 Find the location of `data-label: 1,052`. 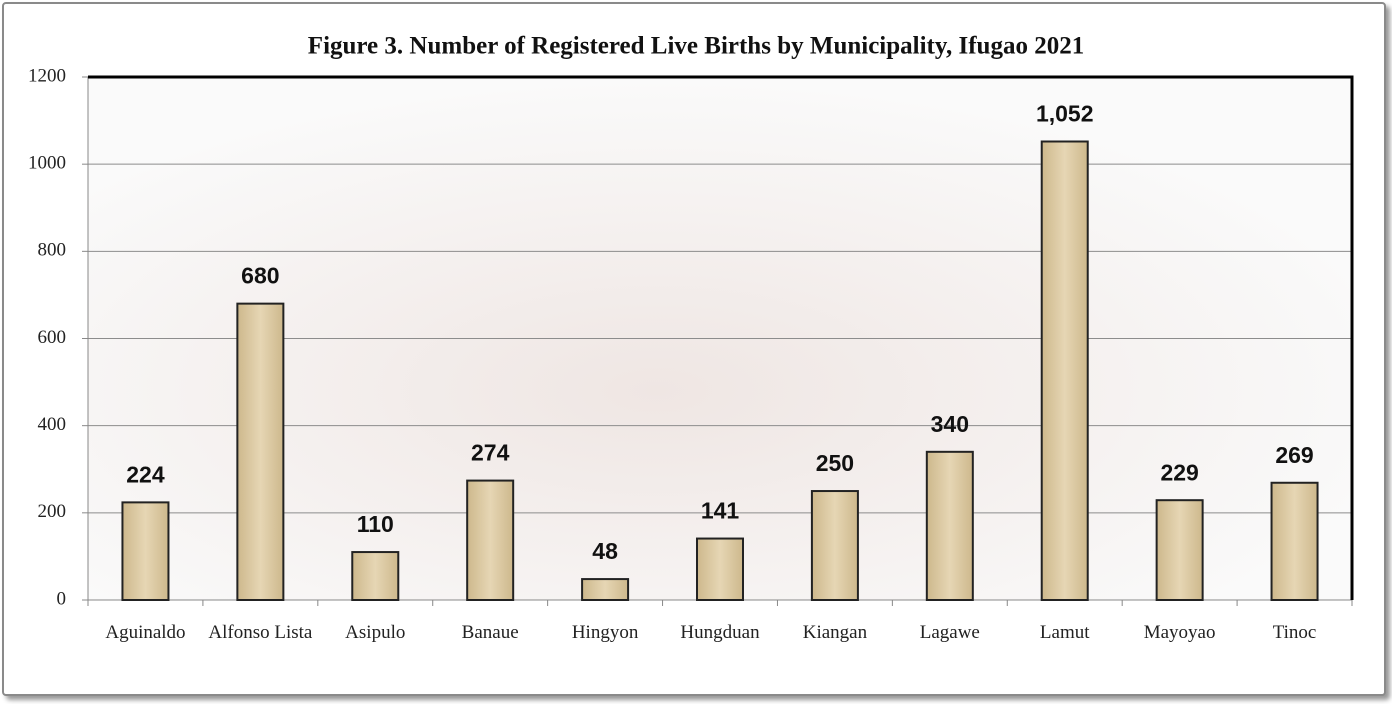

data-label: 1,052 is located at coordinates (1065, 114).